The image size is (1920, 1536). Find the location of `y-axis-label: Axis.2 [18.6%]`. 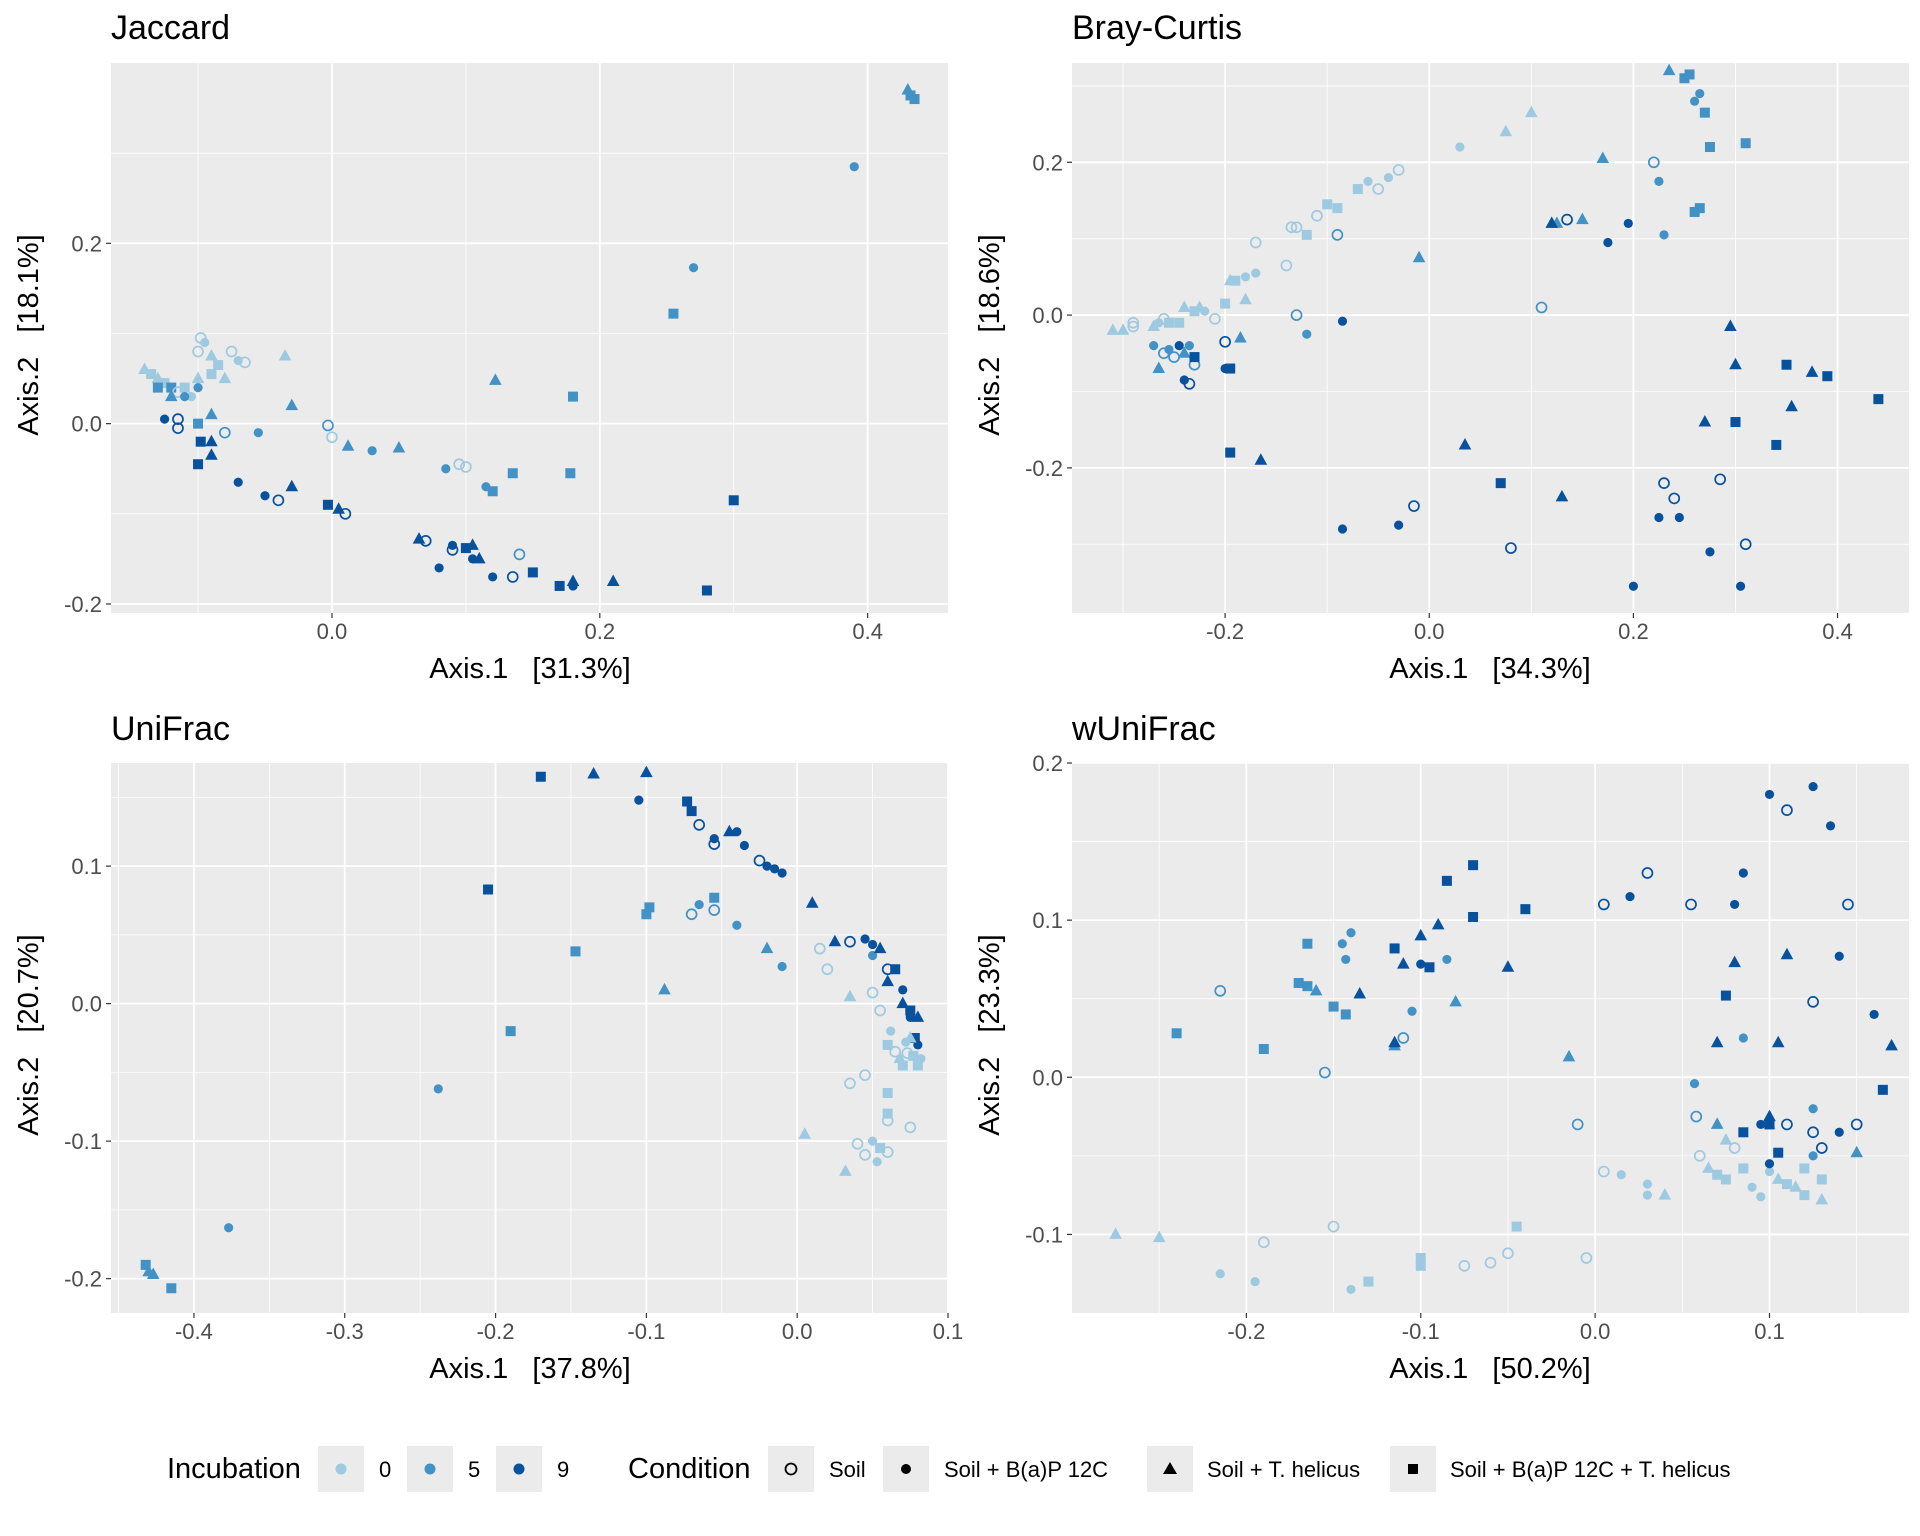

y-axis-label: Axis.2 [18.6%] is located at coordinates (990, 335).